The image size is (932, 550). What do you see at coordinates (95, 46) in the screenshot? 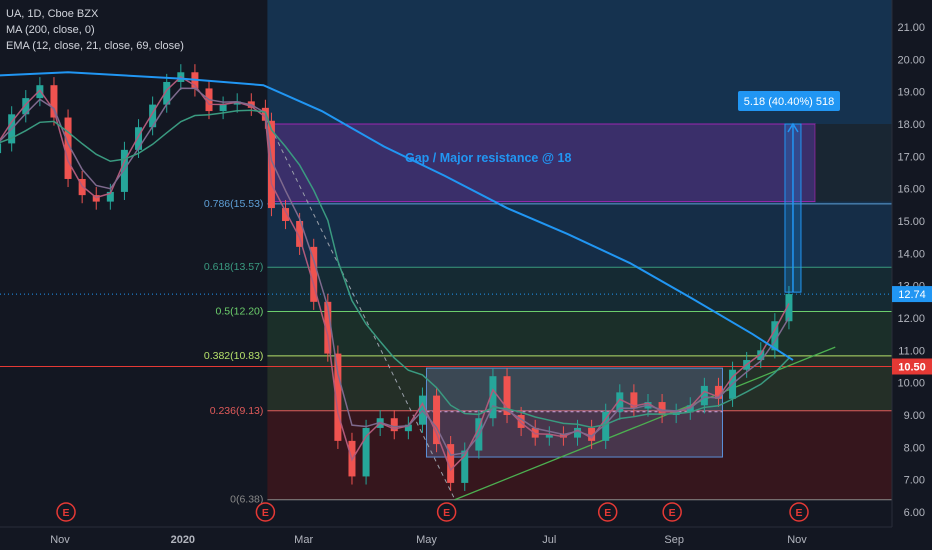
I see `ema-indicator-label: EMA (12, close, 21, close, 69, close)` at bounding box center [95, 46].